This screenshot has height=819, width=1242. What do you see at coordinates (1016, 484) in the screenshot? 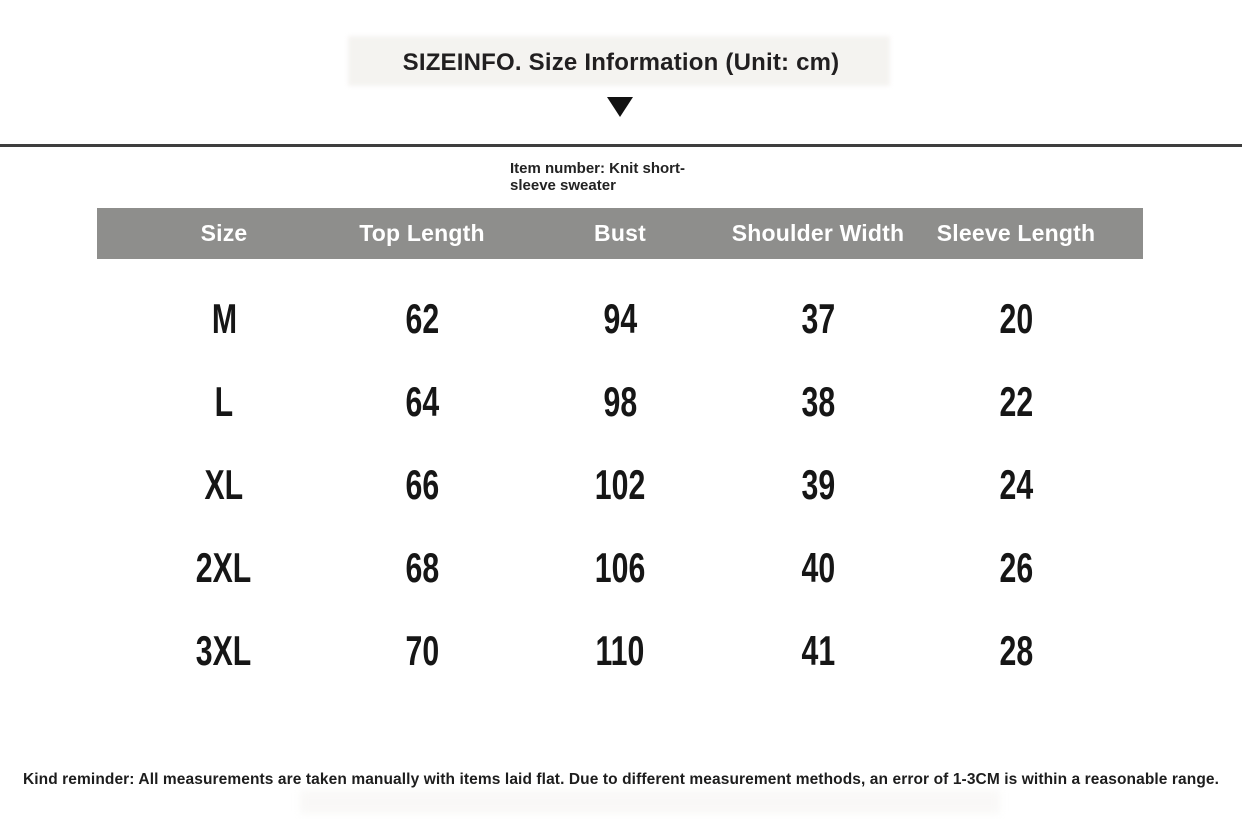
I see `measurement-cell: 24` at bounding box center [1016, 484].